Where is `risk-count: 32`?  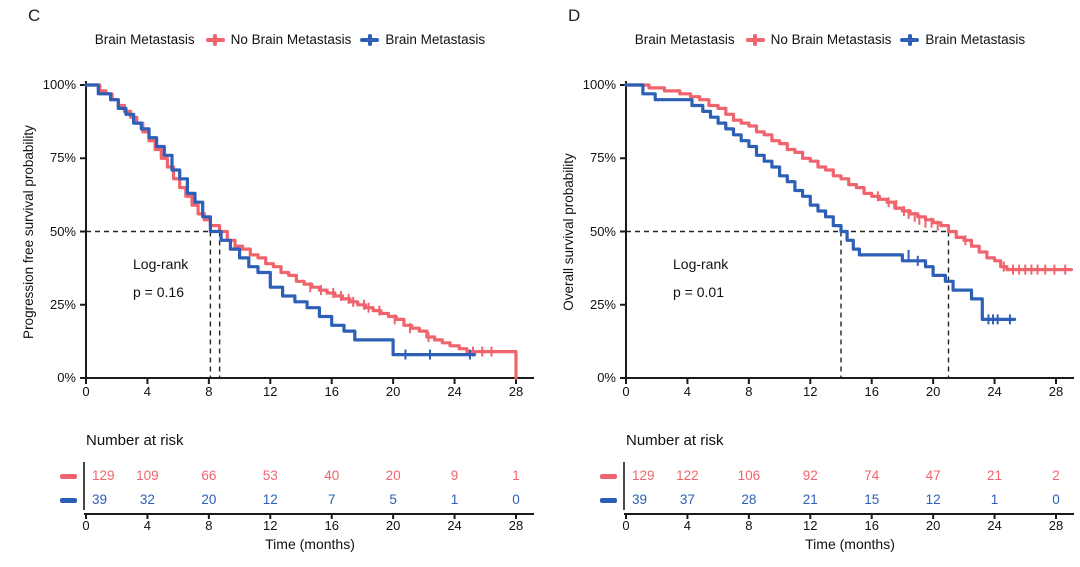 risk-count: 32 is located at coordinates (147, 499).